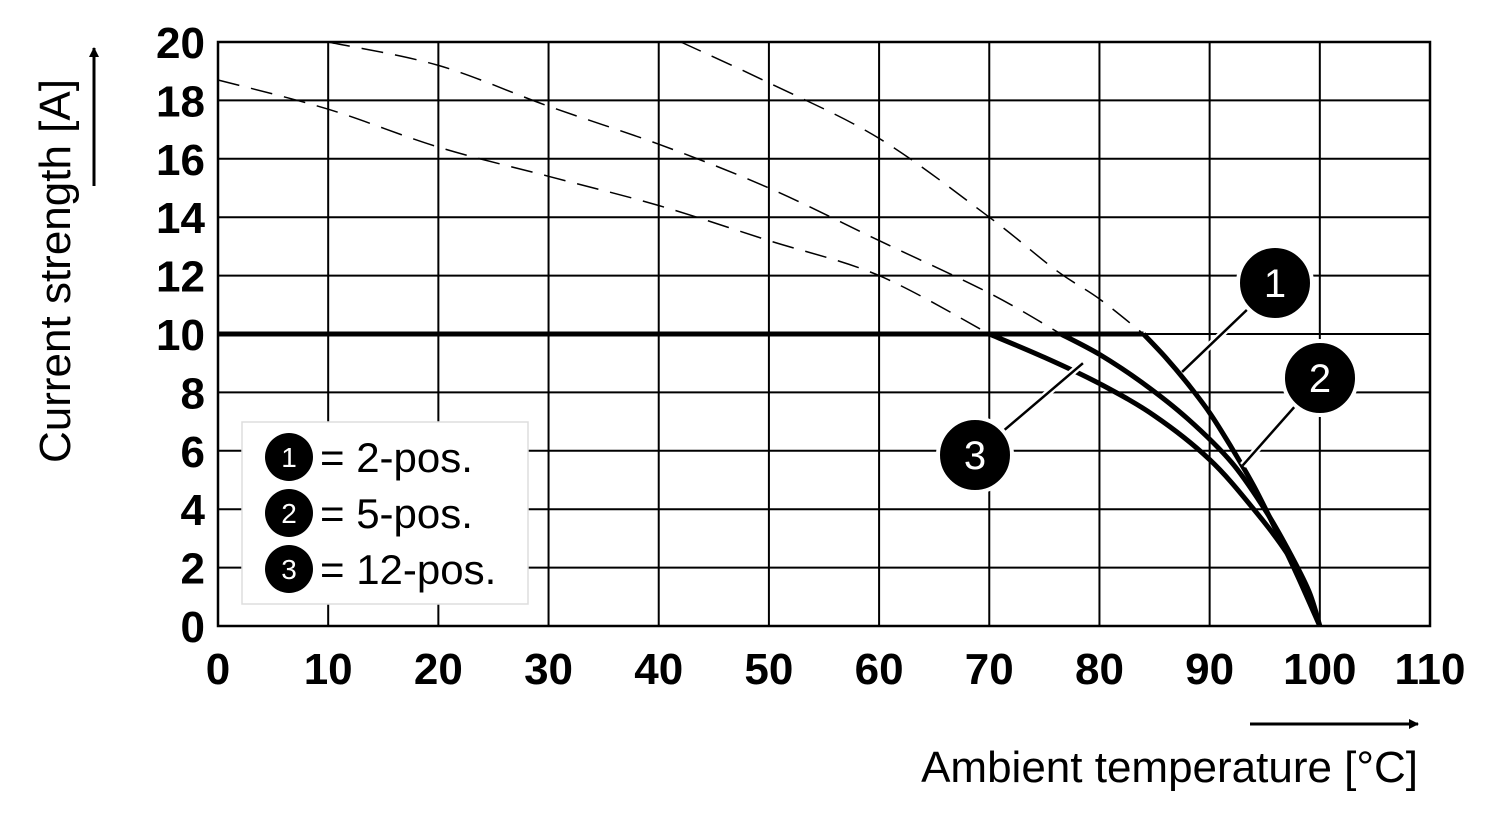 The width and height of the screenshot is (1500, 820). What do you see at coordinates (180, 335) in the screenshot?
I see `y-tick-label: 10` at bounding box center [180, 335].